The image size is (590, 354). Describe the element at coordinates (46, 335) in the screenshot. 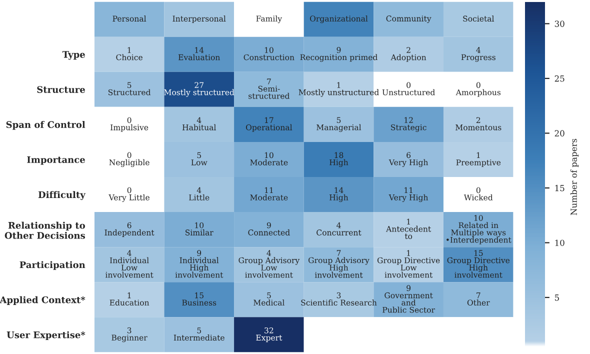

I see `y-tick-label: User Expertise*` at that location.